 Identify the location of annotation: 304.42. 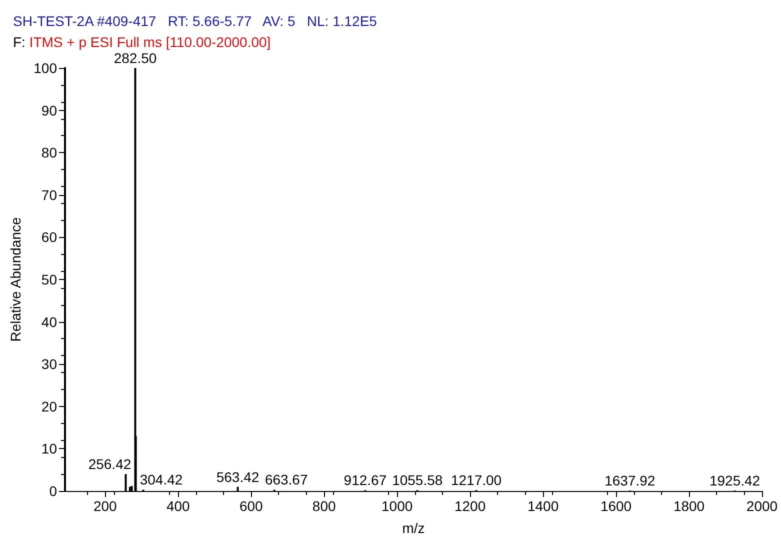
(161, 480).